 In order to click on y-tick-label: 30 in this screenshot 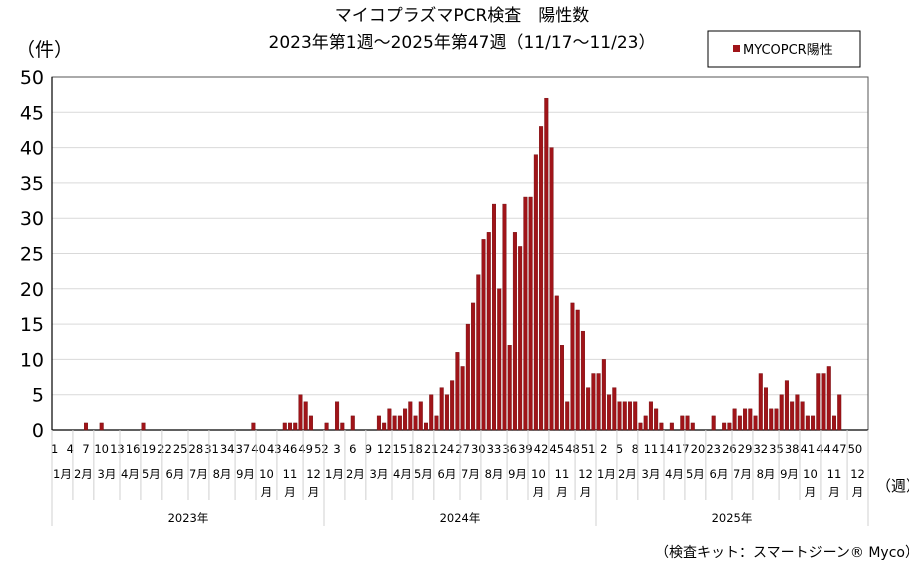, I will do `click(32, 219)`.